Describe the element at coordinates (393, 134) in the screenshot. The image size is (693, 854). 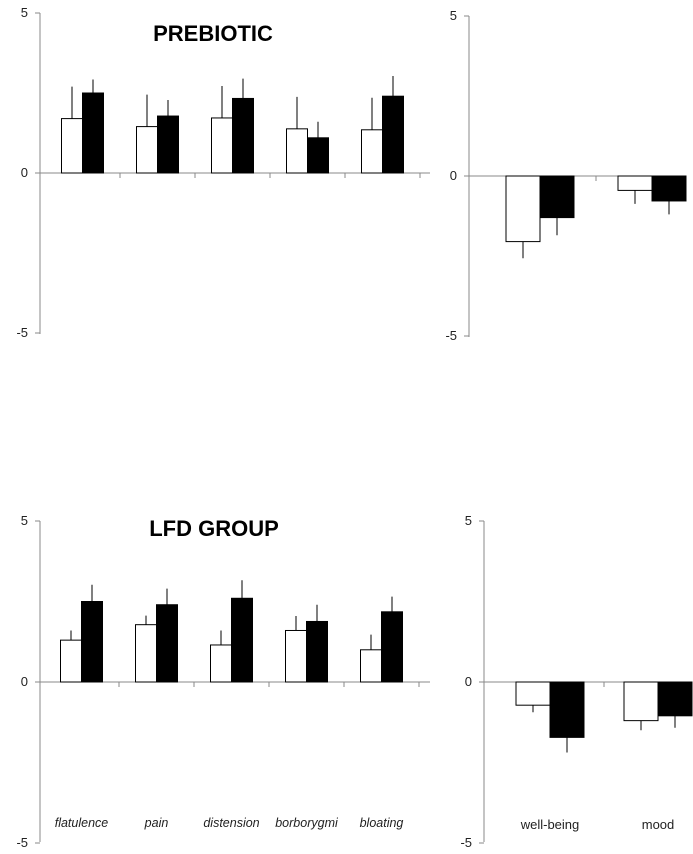
I see `panel1-bar-bloating-s2` at that location.